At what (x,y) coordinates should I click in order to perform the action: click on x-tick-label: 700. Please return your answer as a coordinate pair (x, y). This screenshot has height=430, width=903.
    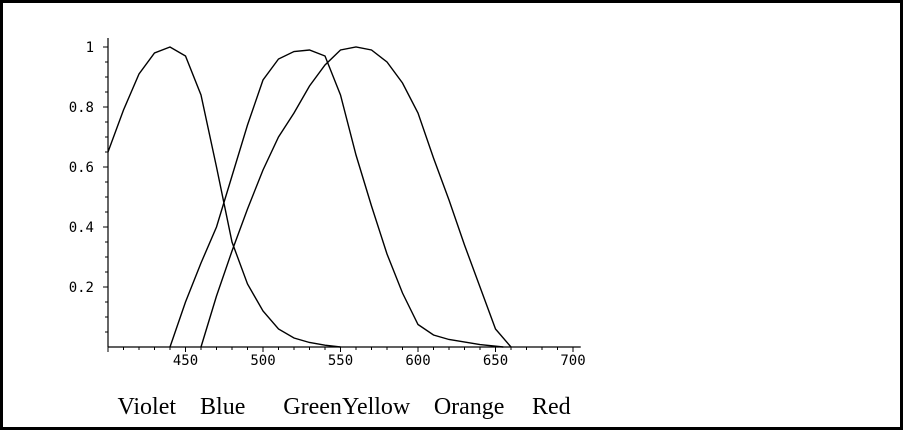
    Looking at the image, I should click on (572, 361).